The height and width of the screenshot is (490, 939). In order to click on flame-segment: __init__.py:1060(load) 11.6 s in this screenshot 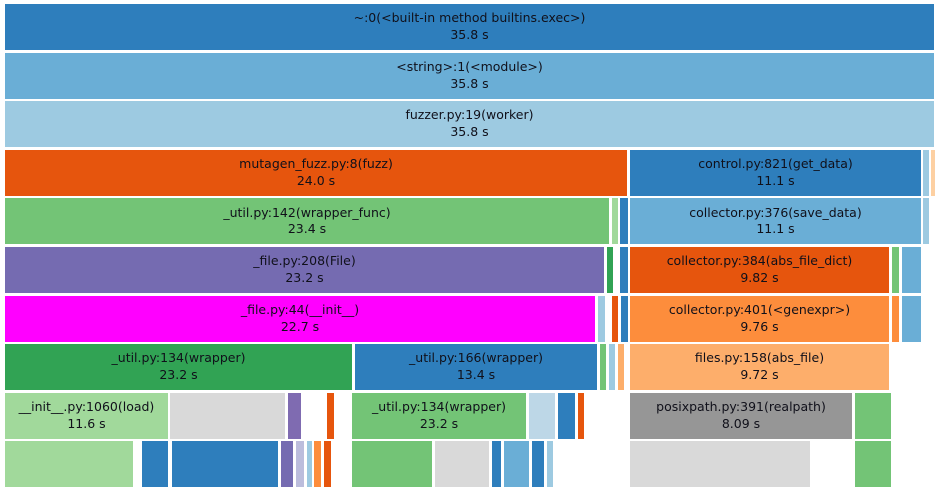, I will do `click(86, 415)`.